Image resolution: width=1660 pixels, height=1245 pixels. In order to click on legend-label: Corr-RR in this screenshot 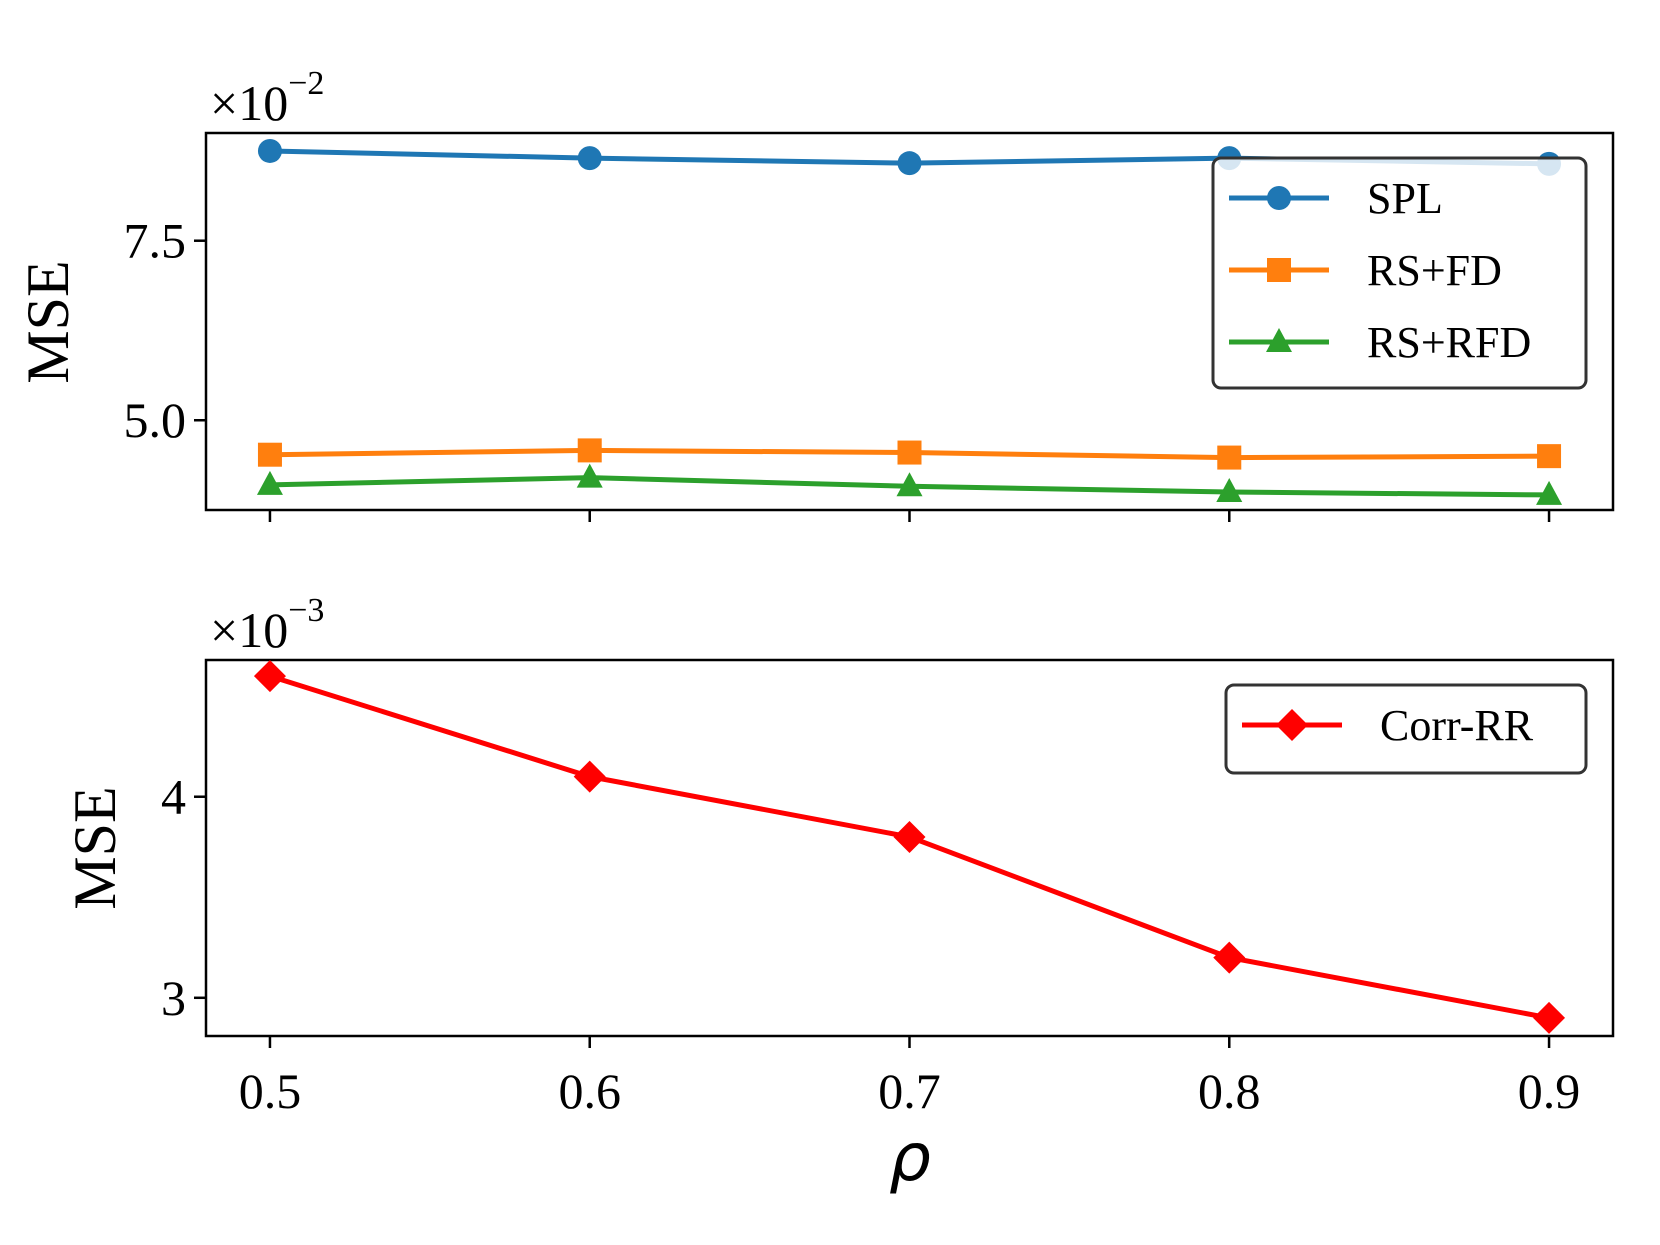, I will do `click(1457, 725)`.